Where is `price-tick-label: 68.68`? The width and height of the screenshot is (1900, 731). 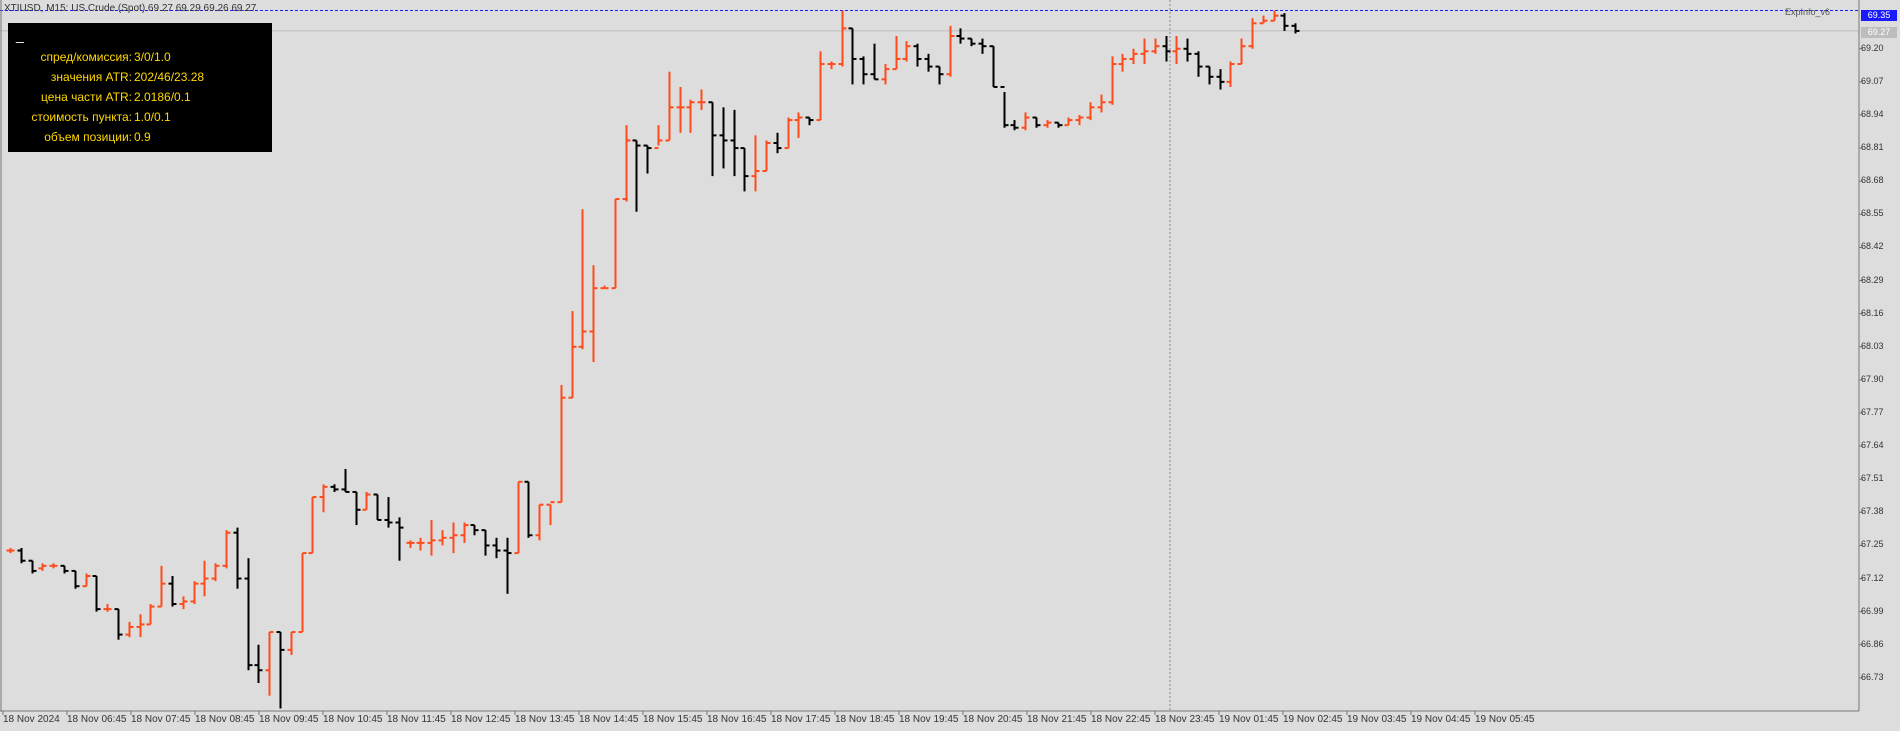 price-tick-label: 68.68 is located at coordinates (1872, 180).